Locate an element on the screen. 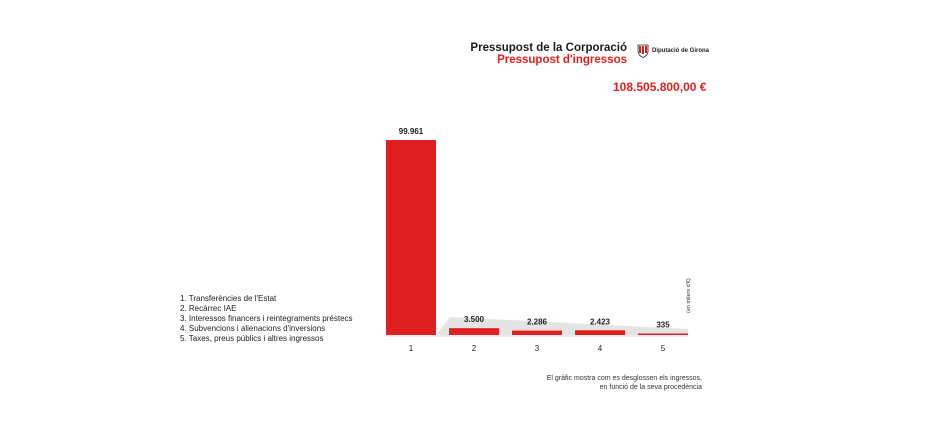 The height and width of the screenshot is (423, 930). note-line: en funció de la seva procedència is located at coordinates (650, 387).